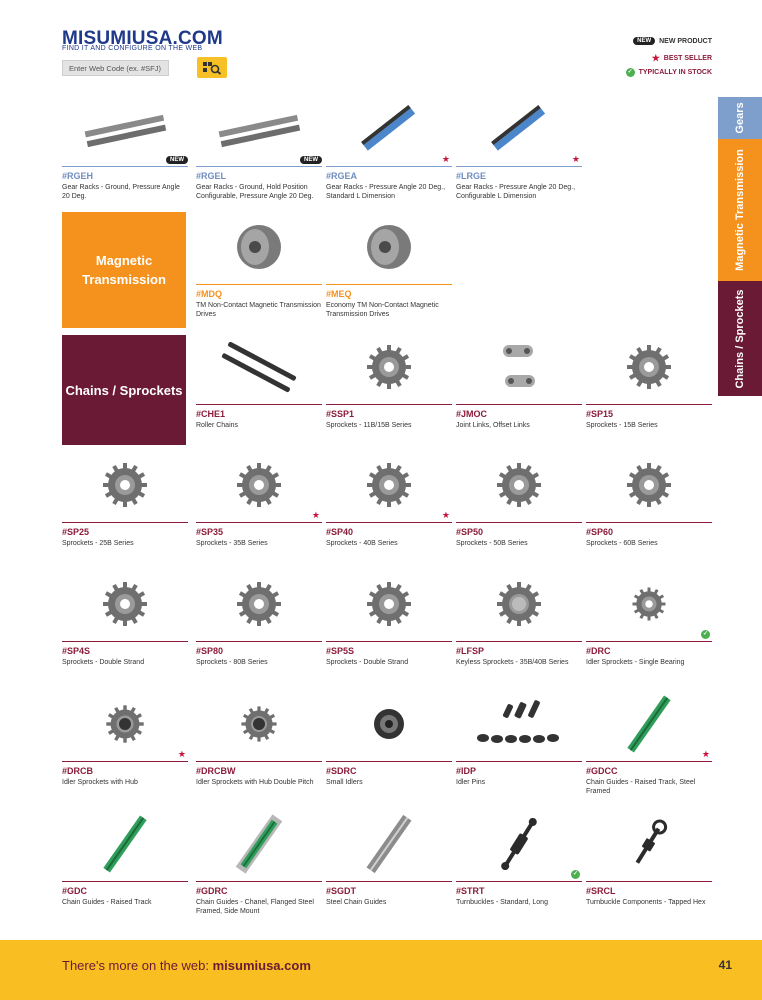  What do you see at coordinates (649, 604) in the screenshot?
I see `product-image: ✓` at bounding box center [649, 604].